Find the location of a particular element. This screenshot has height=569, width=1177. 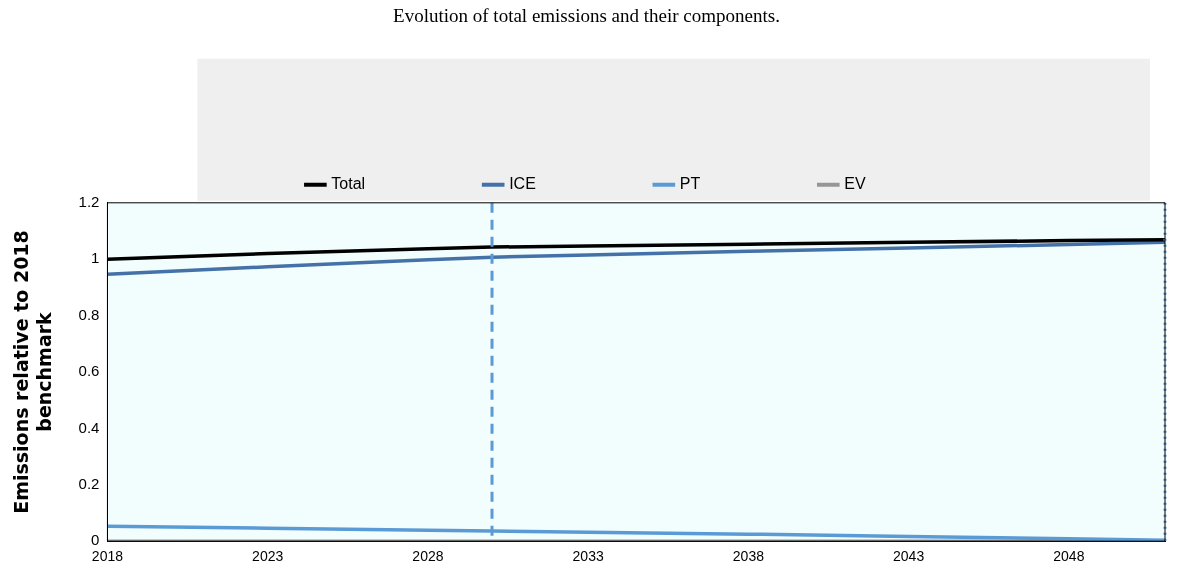

x-tick-label: 2048 is located at coordinates (1069, 556).